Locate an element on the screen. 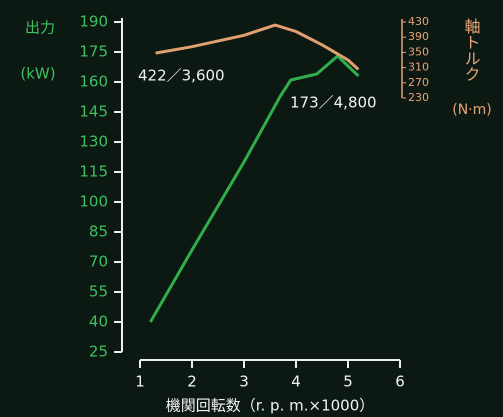  x-label: 機関回転数（r. p. m.×1000） is located at coordinates (270, 406).